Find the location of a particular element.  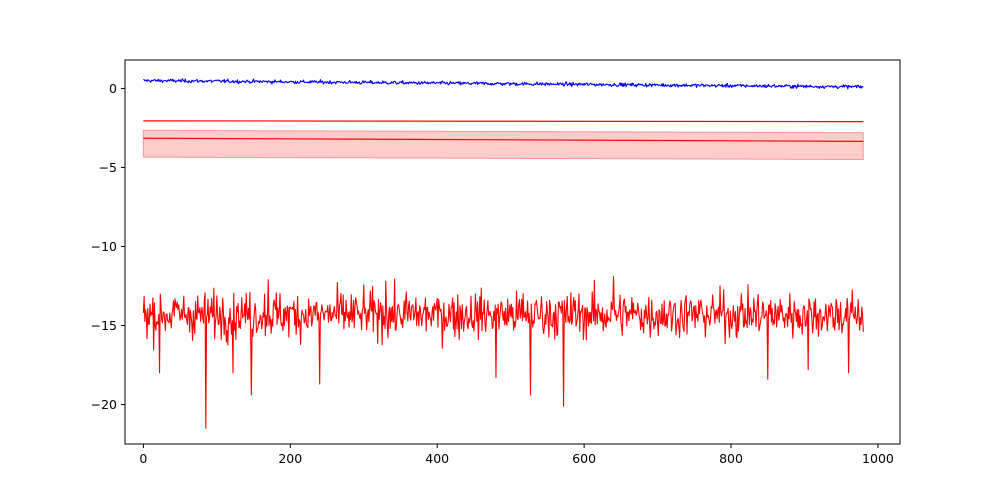

series-2-band is located at coordinates (503, 145).